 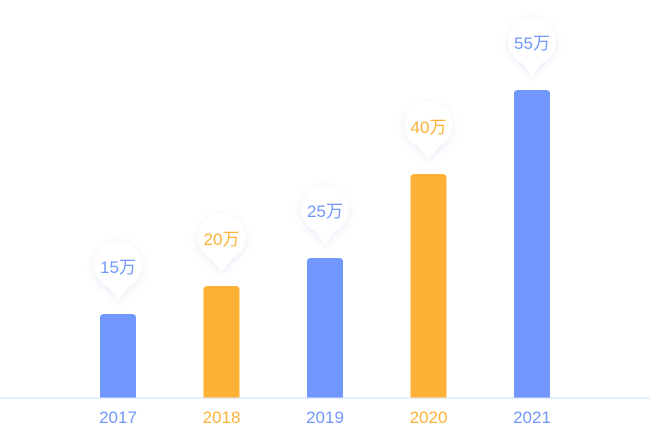 I want to click on data-label-2017: 15万, so click(x=118, y=267).